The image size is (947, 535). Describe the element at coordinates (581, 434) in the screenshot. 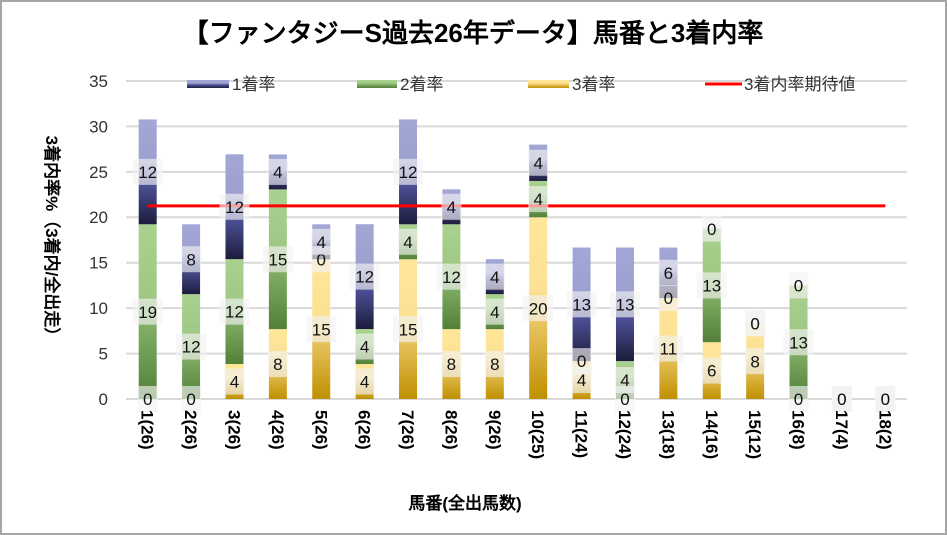

I see `x-tick-label: 11(24)` at that location.